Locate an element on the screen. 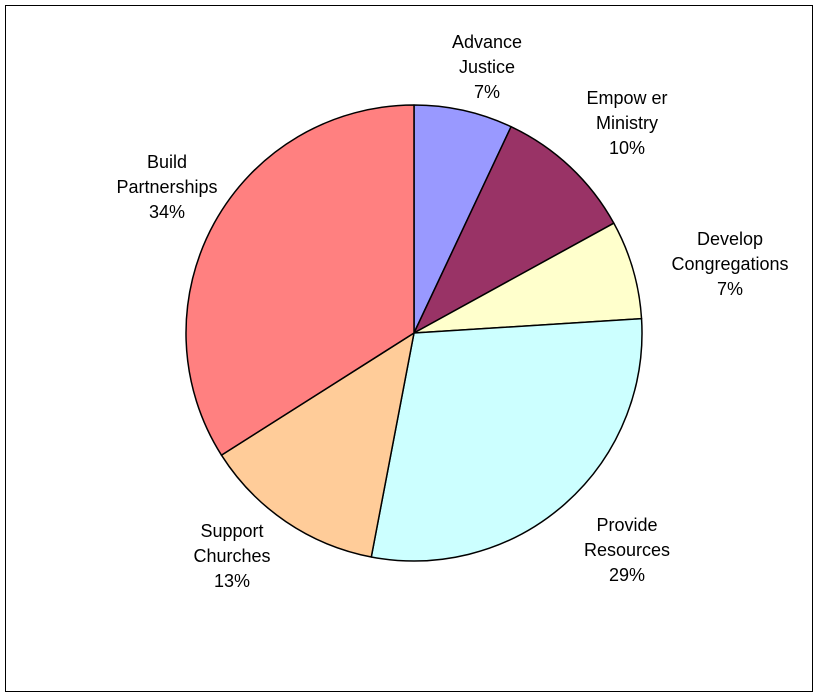  slice-label-1: Empow er Ministry 10% is located at coordinates (626, 123).